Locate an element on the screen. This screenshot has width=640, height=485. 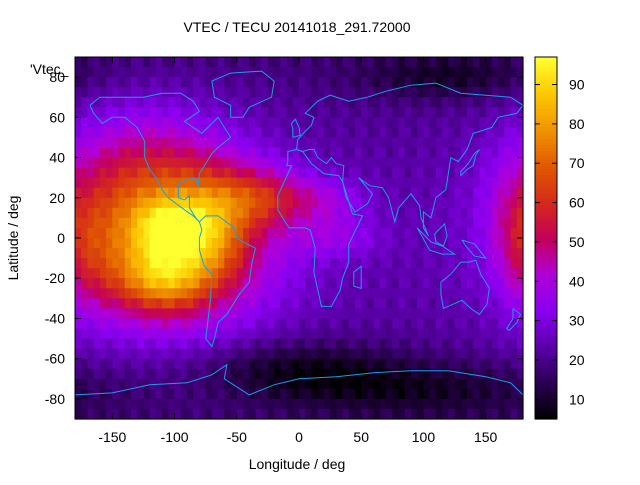
y-tick-label: 80 is located at coordinates (57, 77).